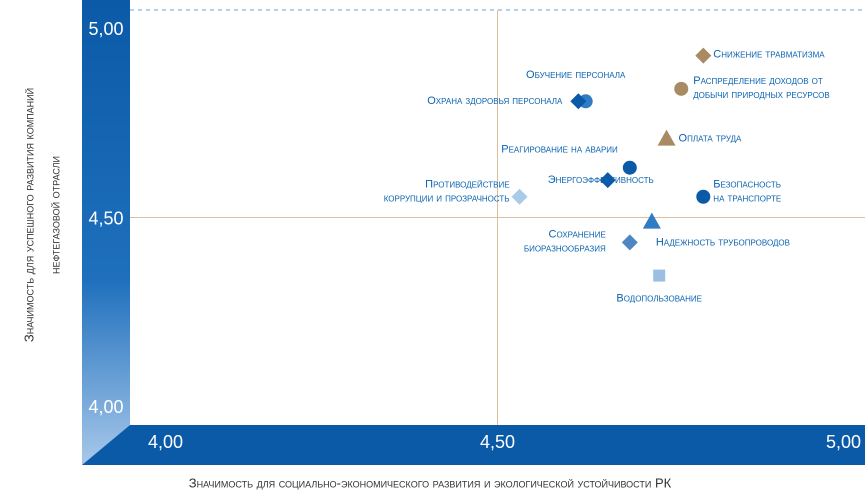 Image resolution: width=865 pixels, height=499 pixels. I want to click on x-axis-band, so click(473, 445).